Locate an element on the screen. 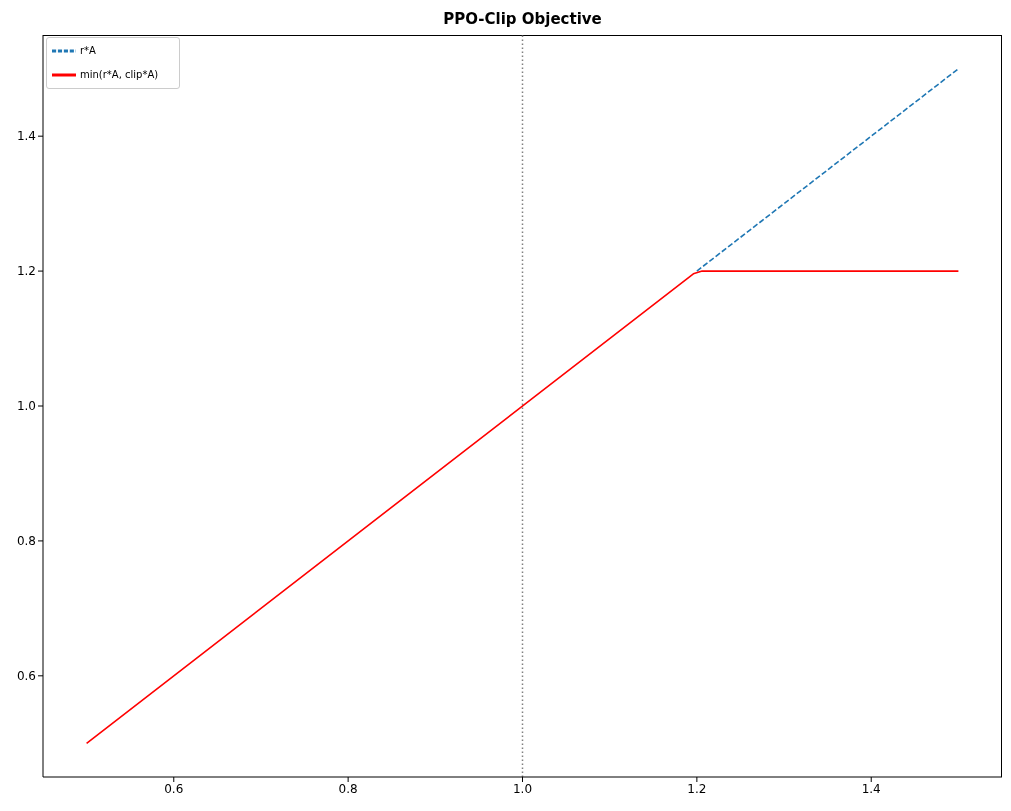 Image resolution: width=1011 pixels, height=811 pixels. y-tick-label: 0.8 is located at coordinates (26, 541).